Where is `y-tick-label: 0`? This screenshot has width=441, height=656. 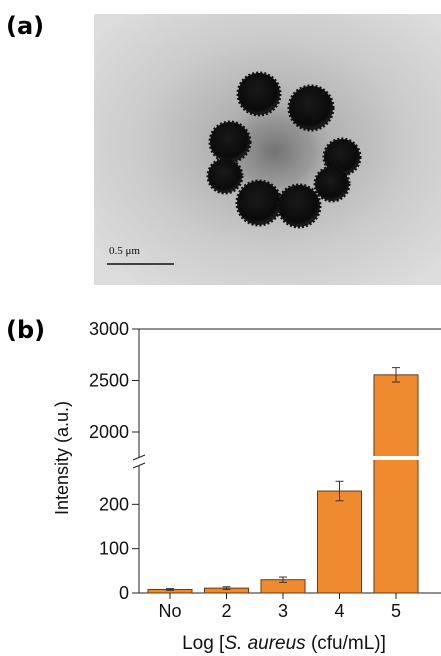 y-tick-label: 0 is located at coordinates (124, 593).